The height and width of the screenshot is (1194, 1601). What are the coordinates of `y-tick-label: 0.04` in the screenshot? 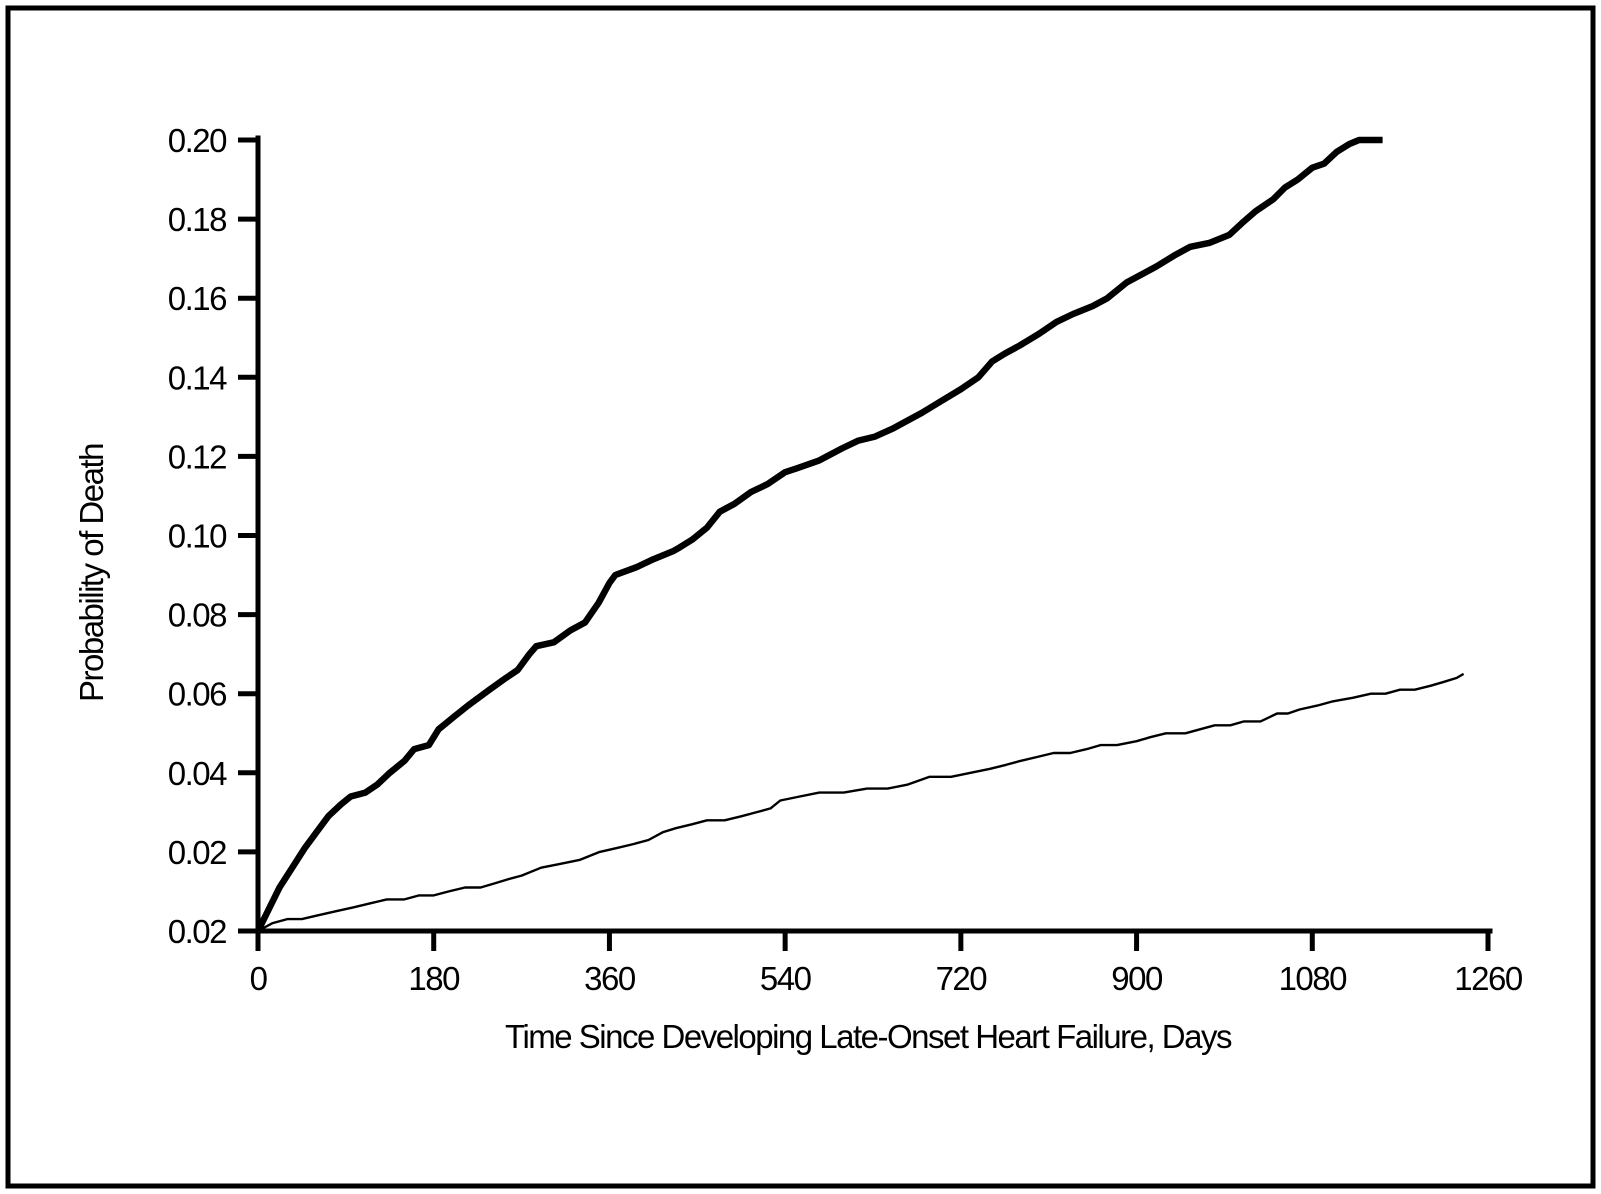 It's located at (197, 773).